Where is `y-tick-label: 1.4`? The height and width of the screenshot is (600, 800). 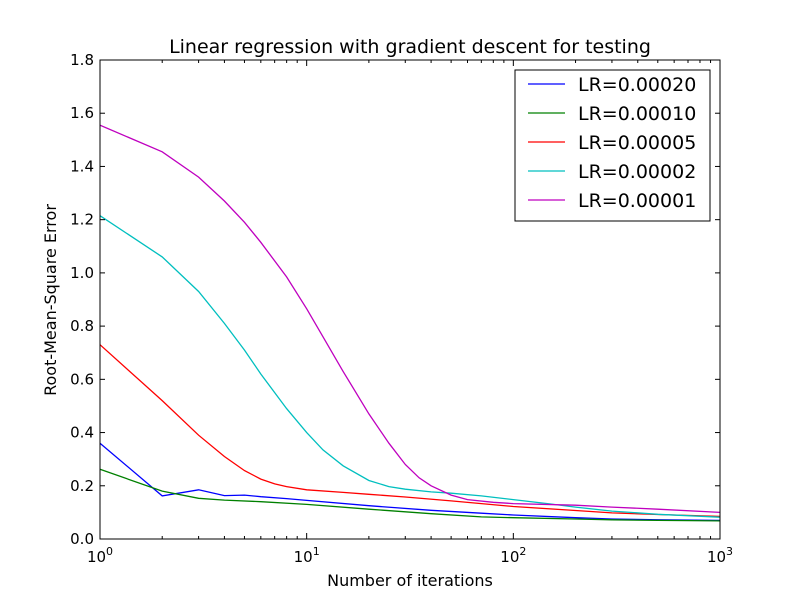 y-tick-label: 1.4 is located at coordinates (82, 166).